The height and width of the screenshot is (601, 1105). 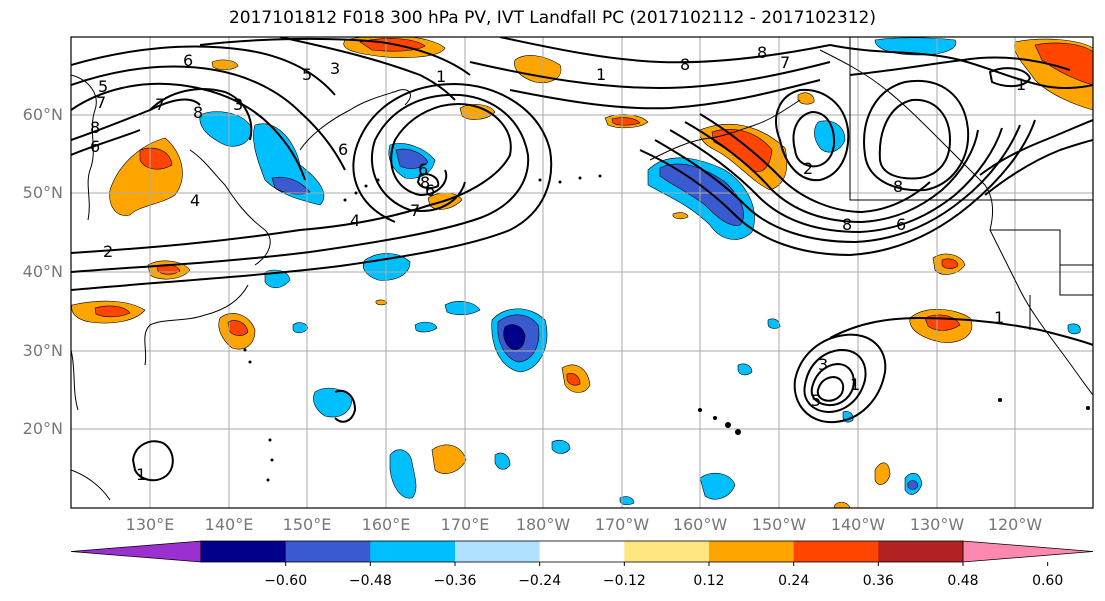 I want to click on lon-label: 180°W, so click(x=543, y=524).